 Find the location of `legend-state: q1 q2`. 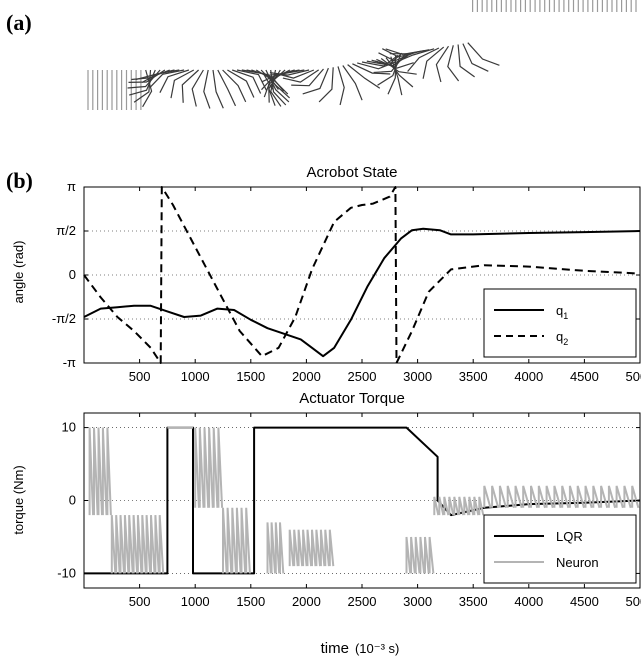

legend-state: q1 q2 is located at coordinates (560, 323).